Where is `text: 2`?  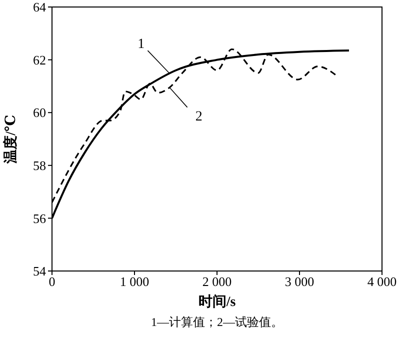 text: 2 is located at coordinates (198, 117).